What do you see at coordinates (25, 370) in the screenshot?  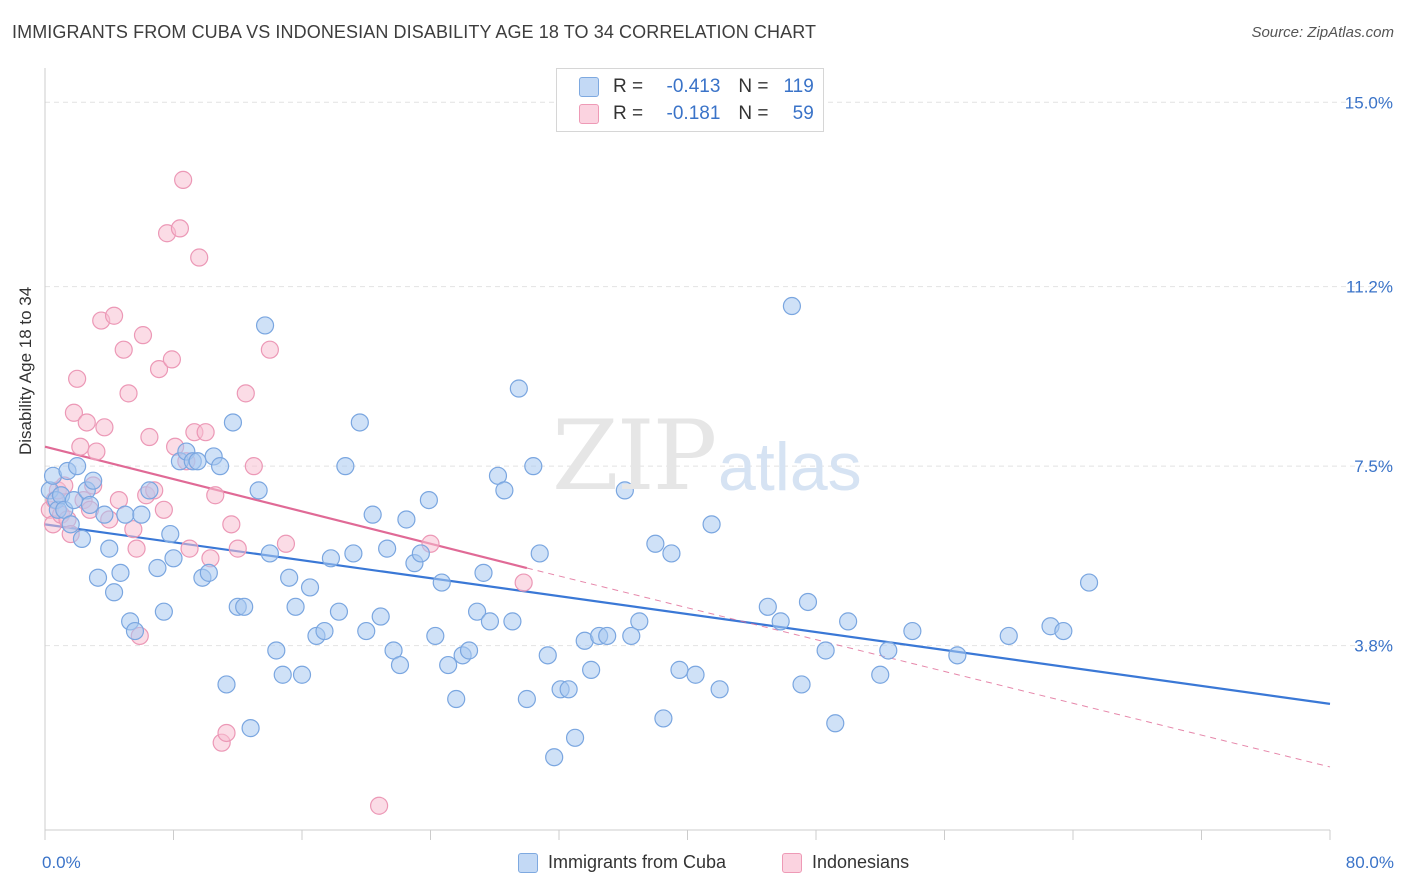 I see `y-axis-label: Disability Age 18 to 34` at bounding box center [25, 370].